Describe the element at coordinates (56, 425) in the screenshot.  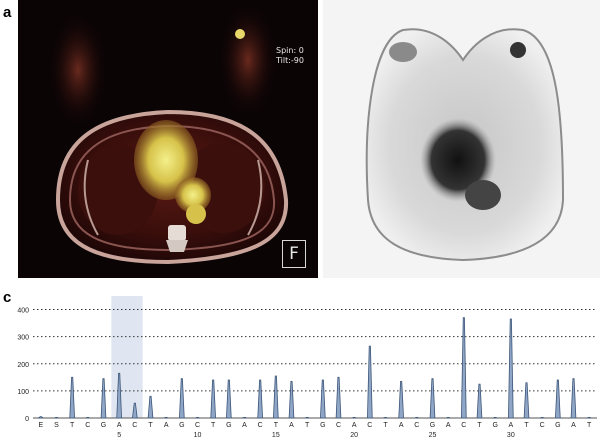
I see `base-label: S` at that location.